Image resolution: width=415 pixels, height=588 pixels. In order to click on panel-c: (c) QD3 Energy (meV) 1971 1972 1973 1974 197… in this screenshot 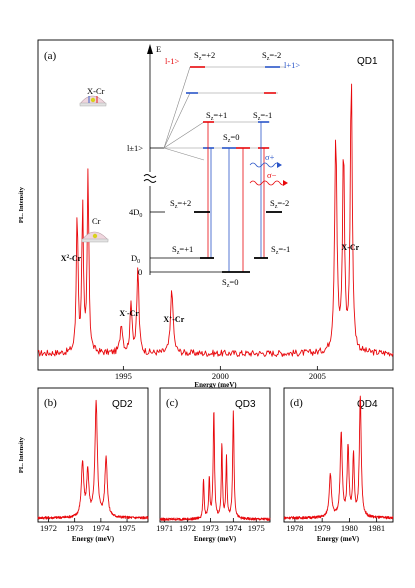, I will do `click(213, 465)`.